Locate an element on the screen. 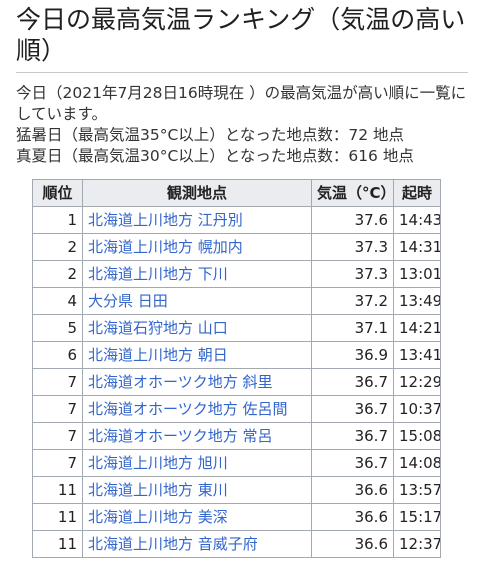 The image size is (480, 576). place-cell: 北海道上川地方 朝日 is located at coordinates (197, 355).